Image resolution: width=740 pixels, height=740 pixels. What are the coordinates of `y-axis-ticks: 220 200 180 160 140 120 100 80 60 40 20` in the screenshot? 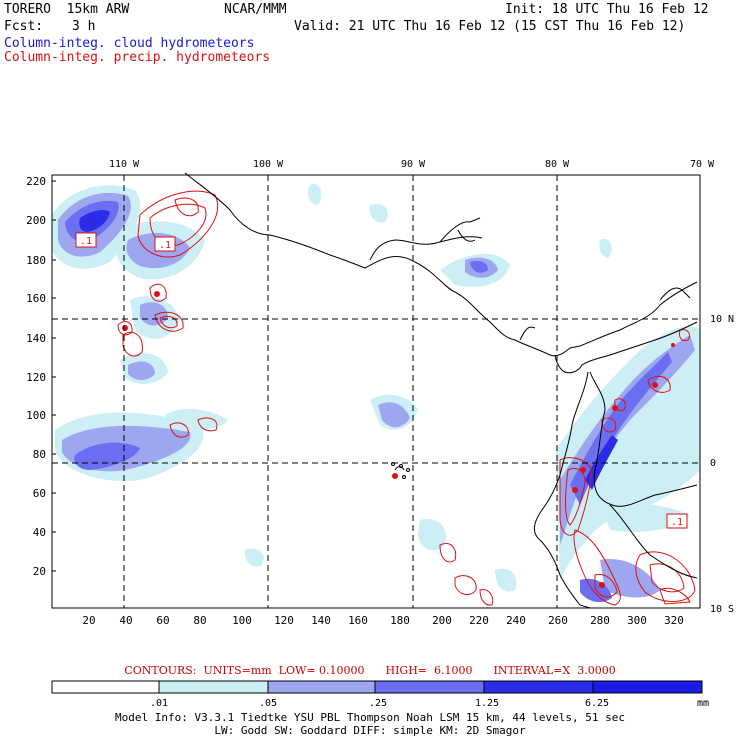 It's located at (36, 376).